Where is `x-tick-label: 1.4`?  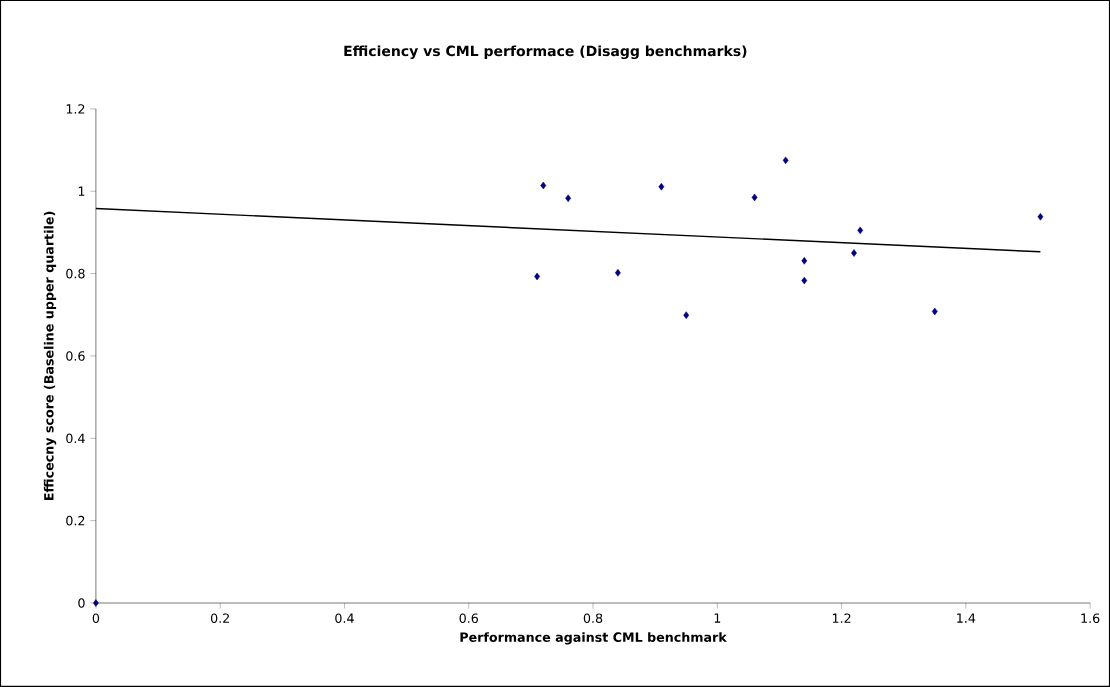 x-tick-label: 1.4 is located at coordinates (966, 618).